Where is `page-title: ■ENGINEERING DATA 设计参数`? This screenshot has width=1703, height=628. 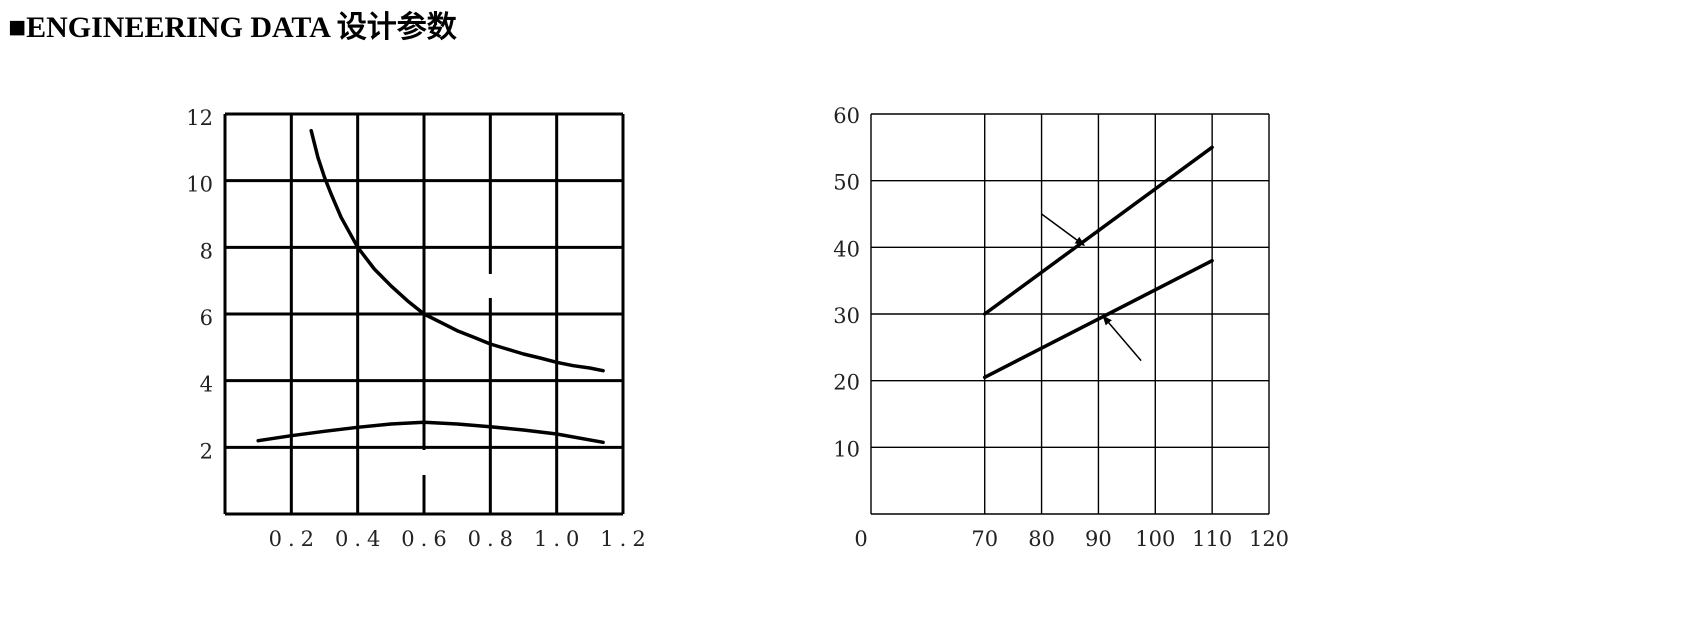
page-title: ■ENGINEERING DATA 设计参数 is located at coordinates (232, 27).